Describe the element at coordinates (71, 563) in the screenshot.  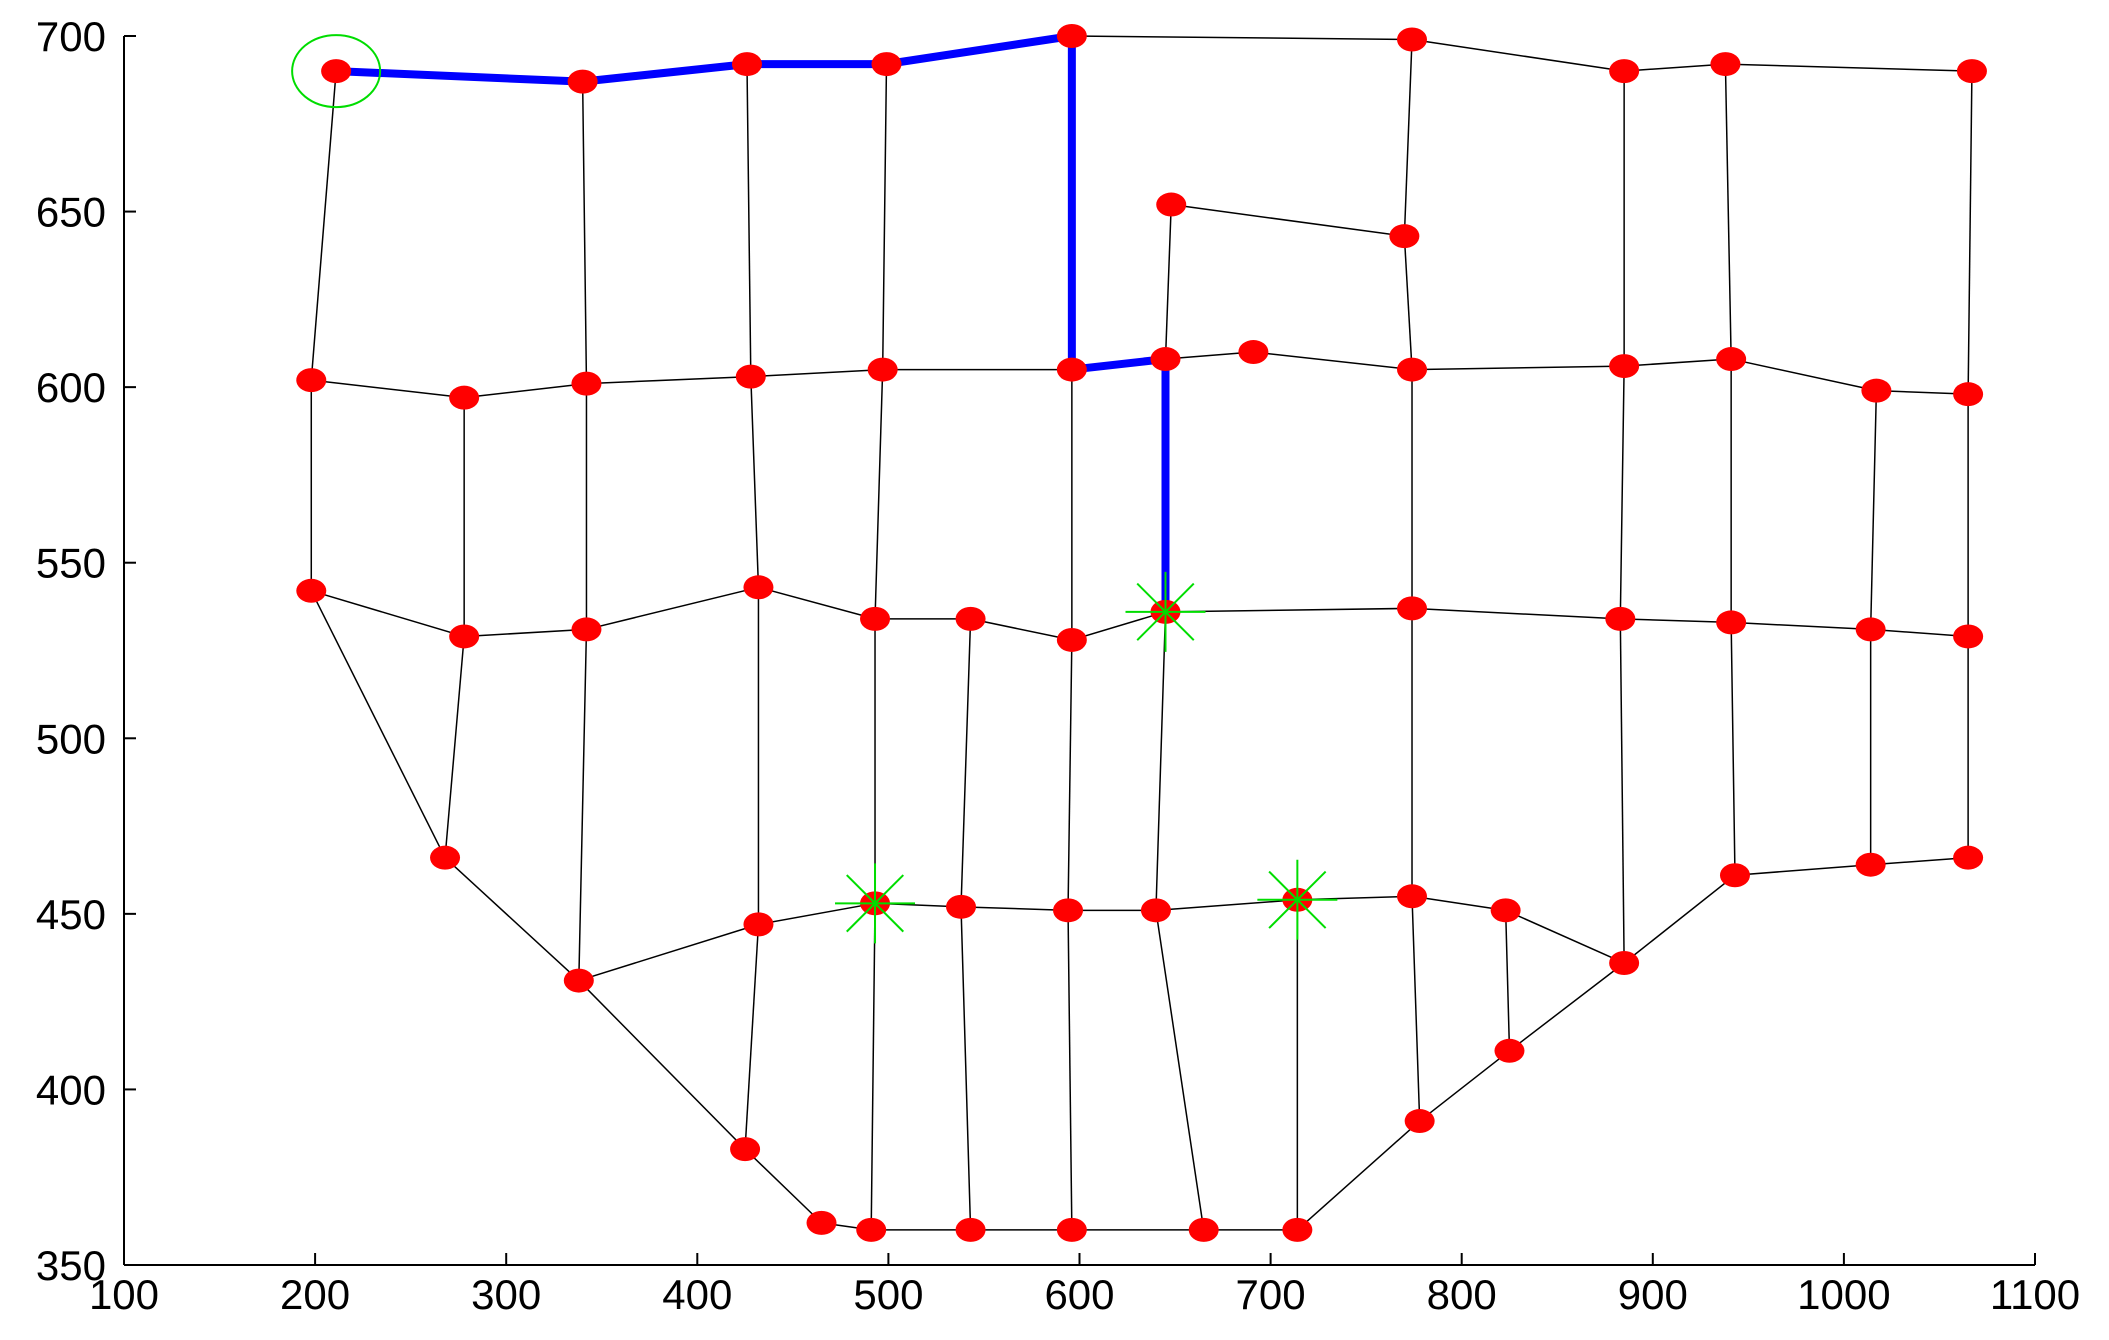
I see `y-tick-label: 550` at that location.